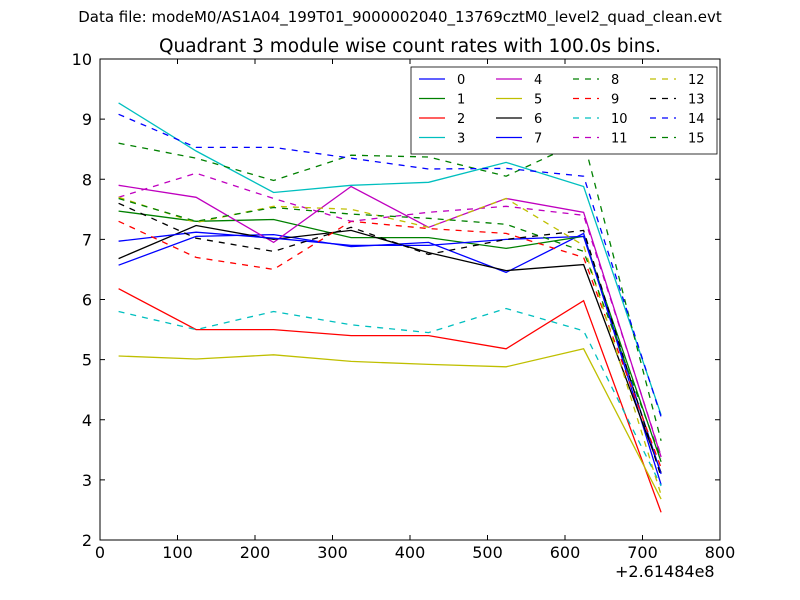  I want to click on legend-label-13: 13, so click(696, 100).